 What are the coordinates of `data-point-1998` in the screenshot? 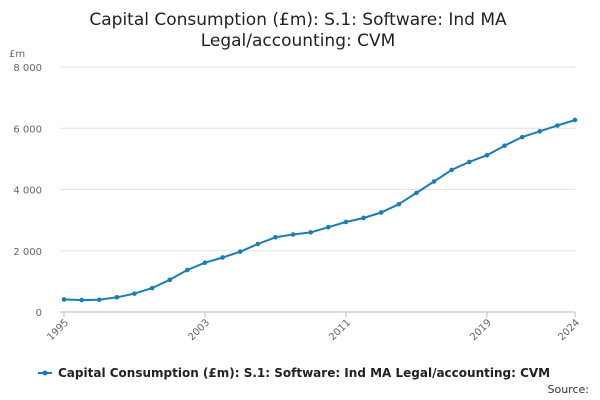 It's located at (117, 297).